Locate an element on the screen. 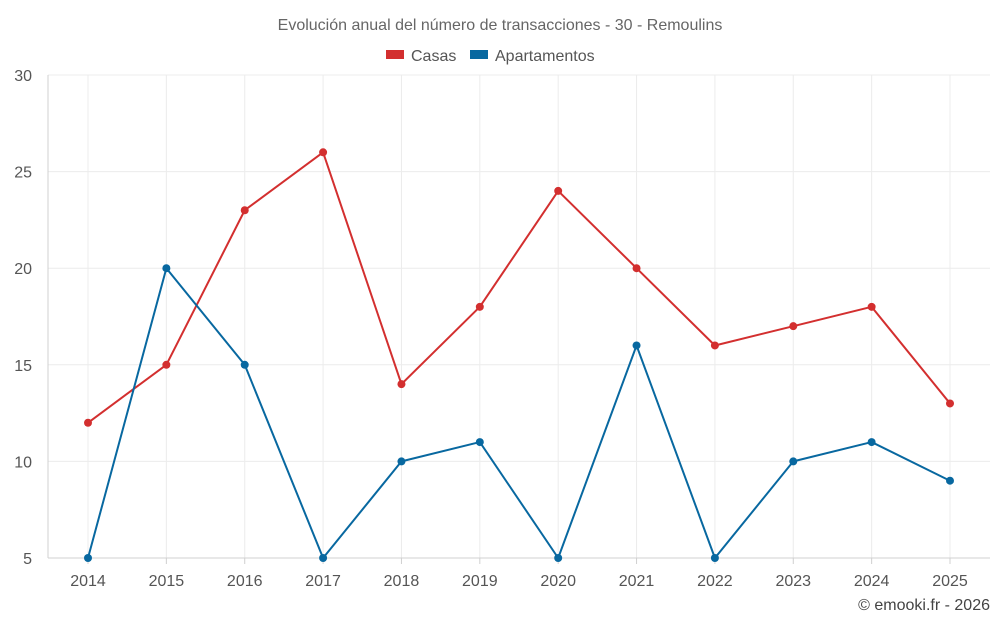 This screenshot has width=1000, height=625. x-tick-label: 2017 is located at coordinates (323, 581).